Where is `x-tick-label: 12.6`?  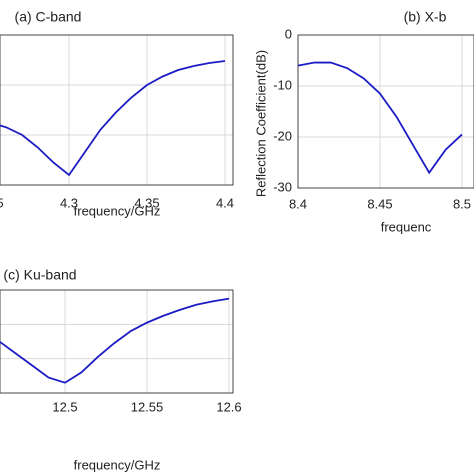 x-tick-label: 12.6 is located at coordinates (228, 406).